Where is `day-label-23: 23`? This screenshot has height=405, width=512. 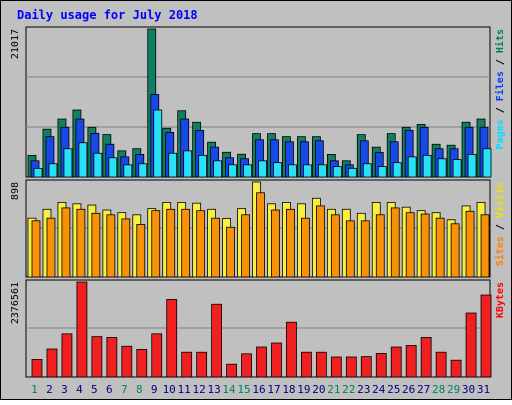 day-label-23: 23 is located at coordinates (363, 389).